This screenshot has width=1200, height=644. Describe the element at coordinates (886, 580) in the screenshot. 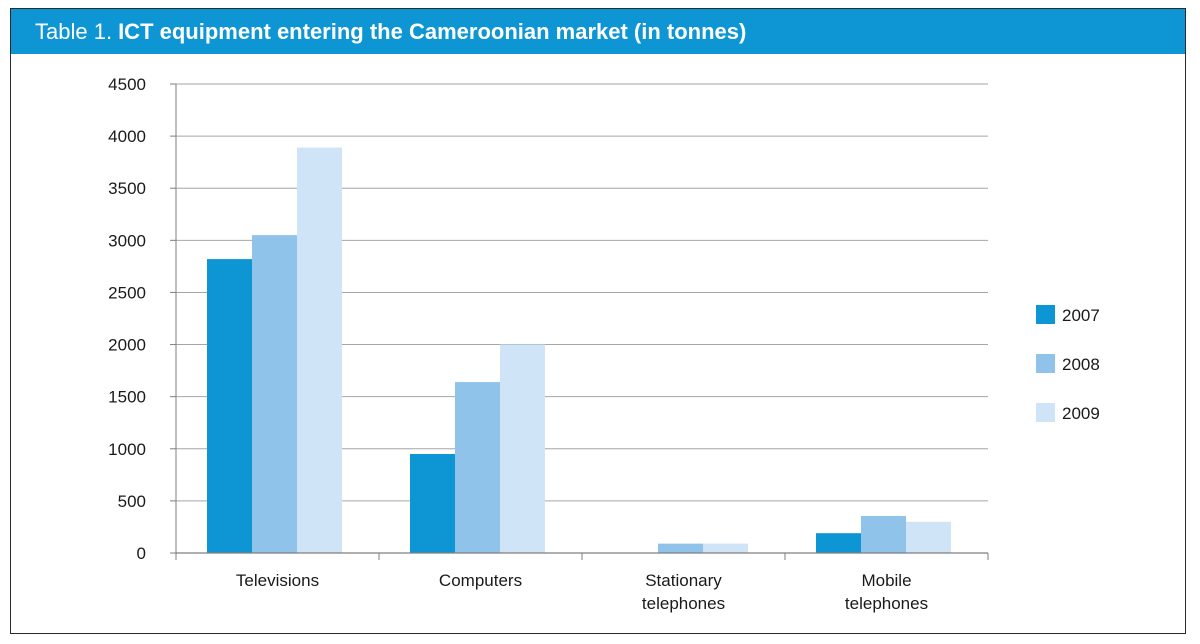

I see `x-tick-label-line: Mobile` at that location.